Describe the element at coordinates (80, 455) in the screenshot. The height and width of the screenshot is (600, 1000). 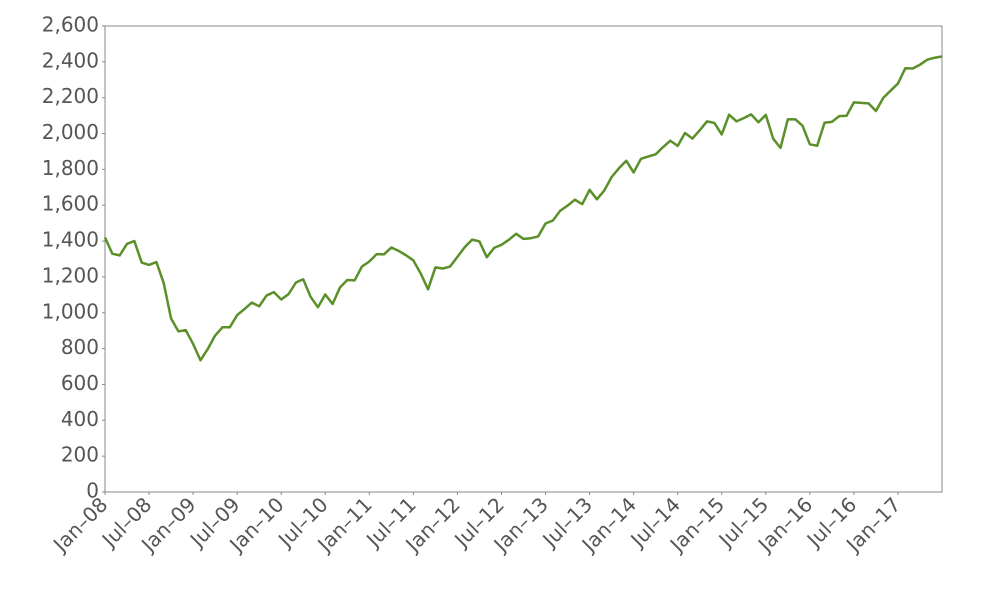
I see `y-tick-label: 200` at that location.